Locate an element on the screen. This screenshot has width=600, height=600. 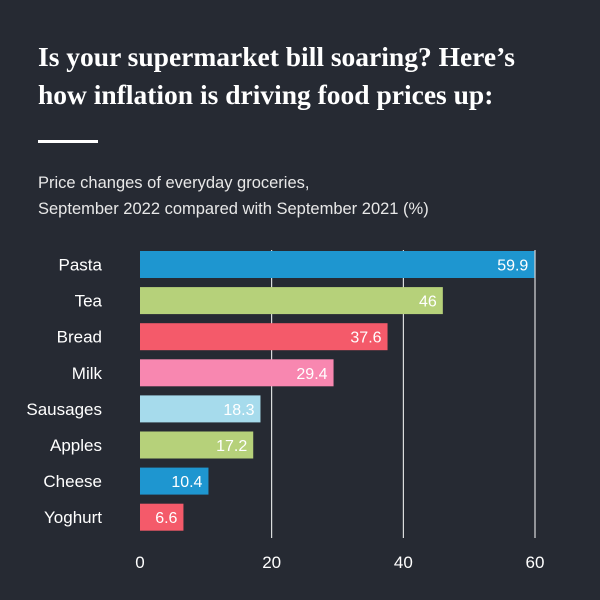
category-label-milk: Milk is located at coordinates (87, 373).